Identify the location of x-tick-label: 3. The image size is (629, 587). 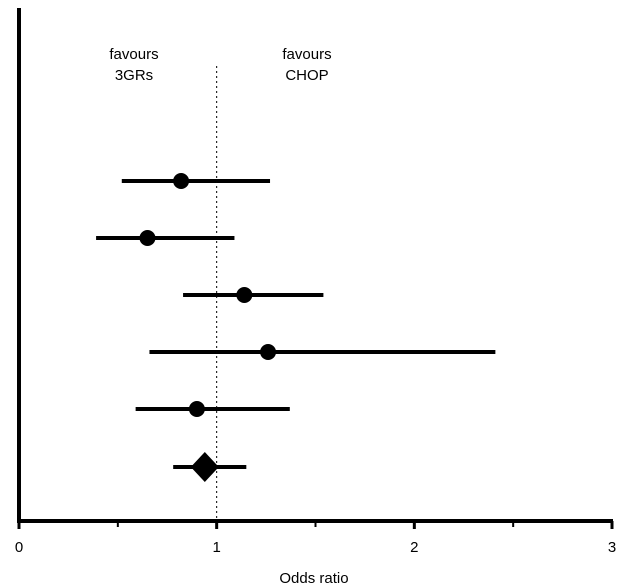
(612, 547).